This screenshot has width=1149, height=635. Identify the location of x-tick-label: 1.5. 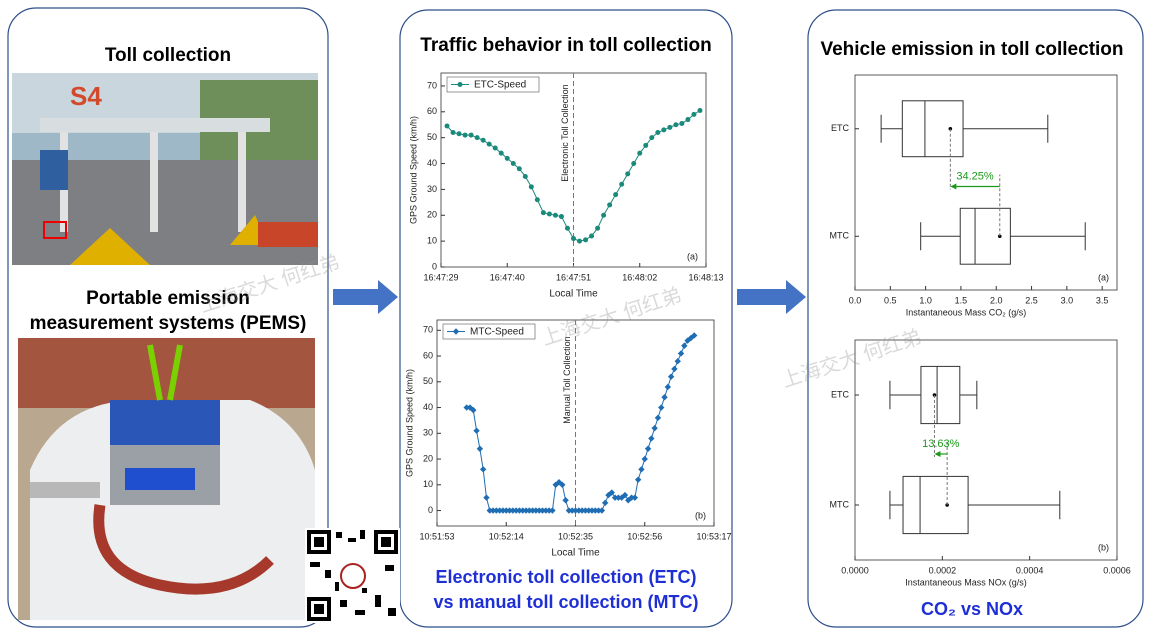
(961, 300).